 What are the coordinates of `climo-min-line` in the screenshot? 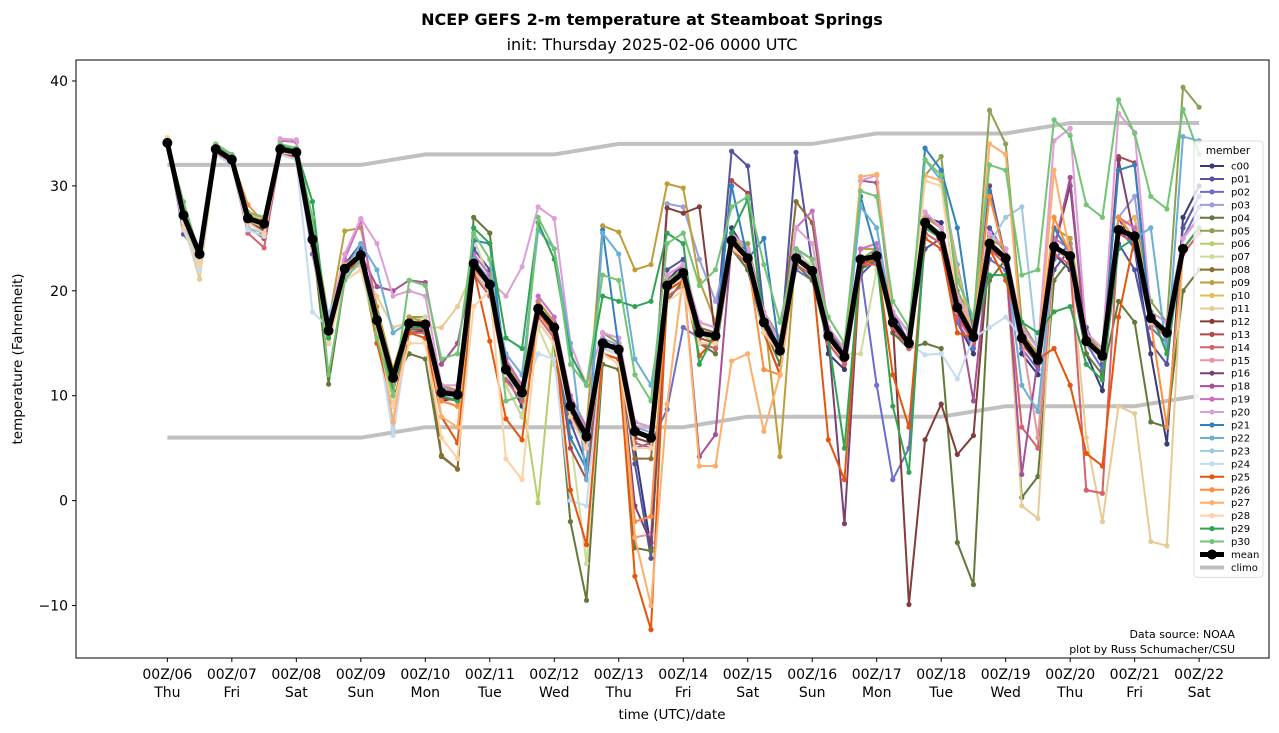 It's located at (683, 416).